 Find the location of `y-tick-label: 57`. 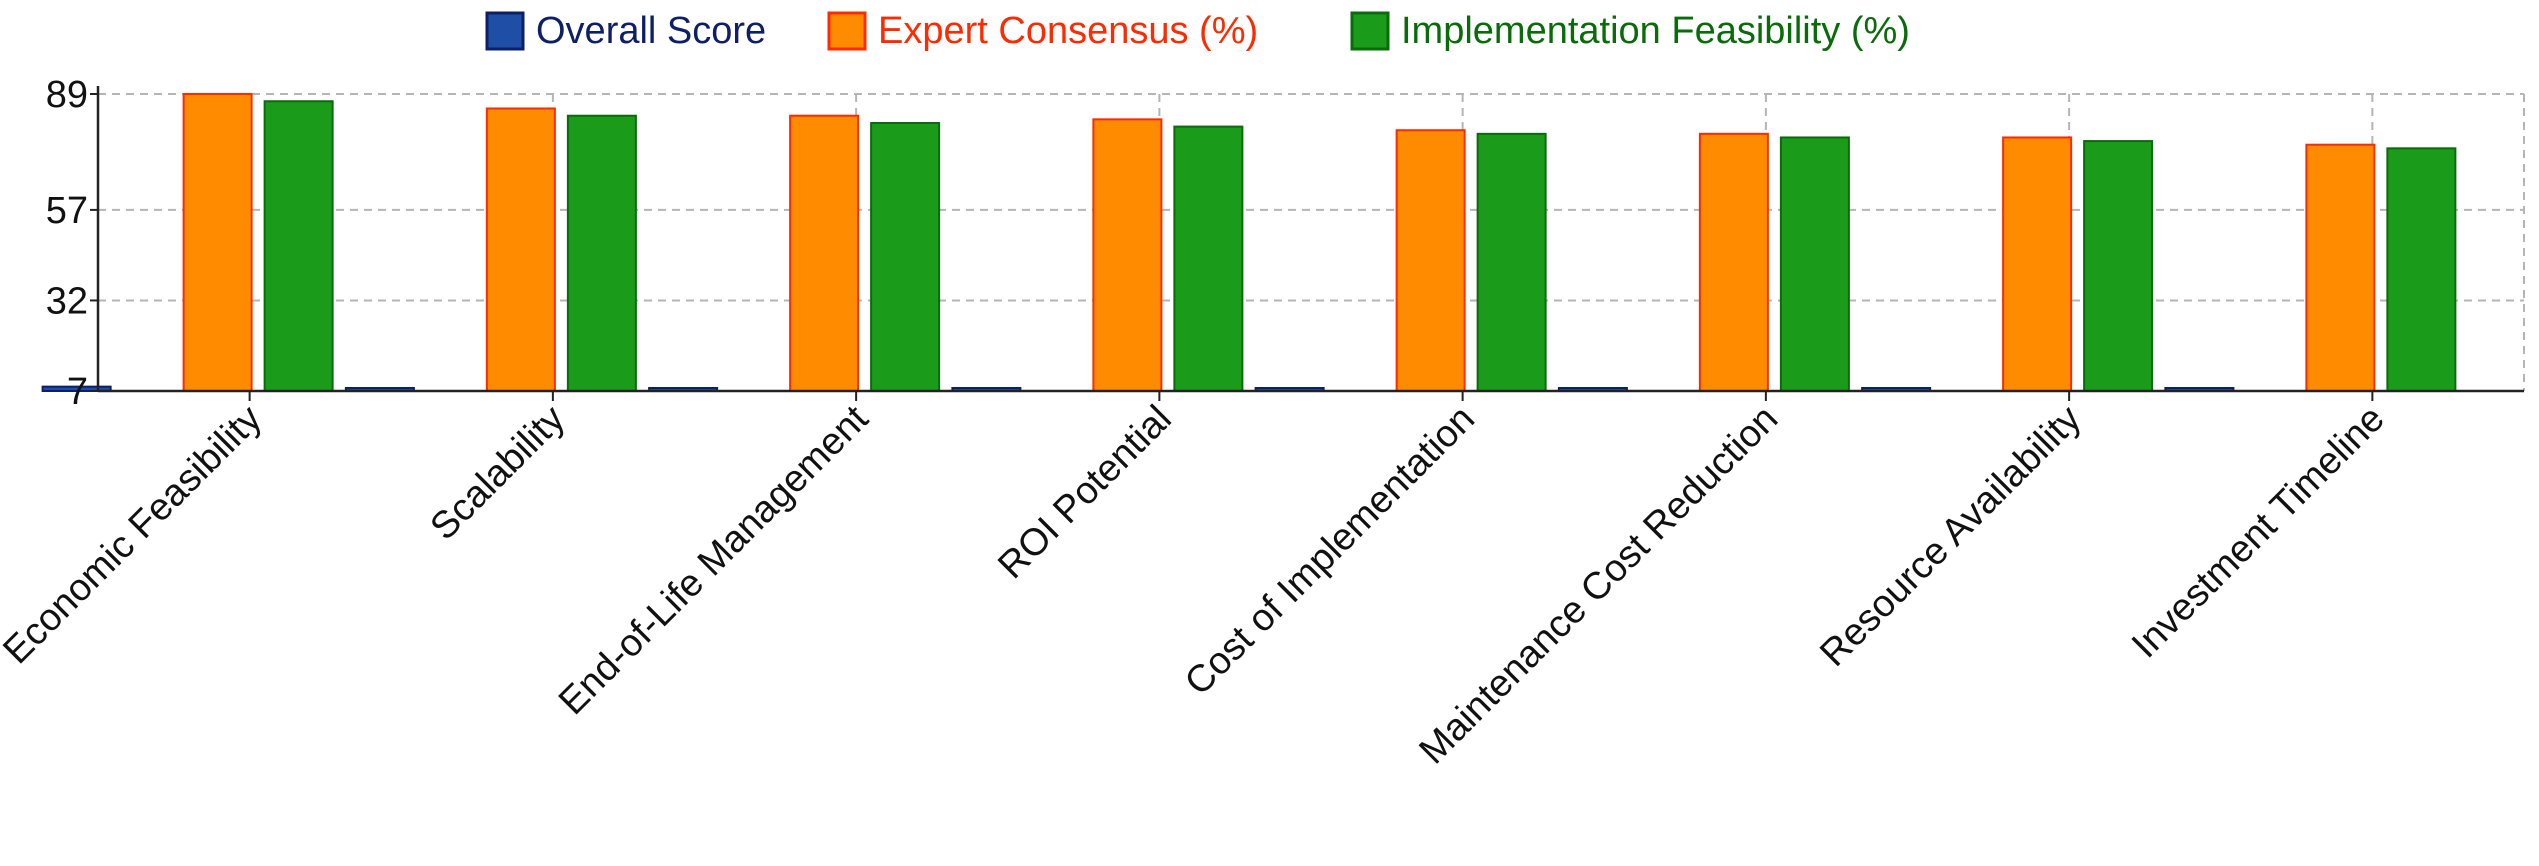

y-tick-label: 57 is located at coordinates (67, 211).